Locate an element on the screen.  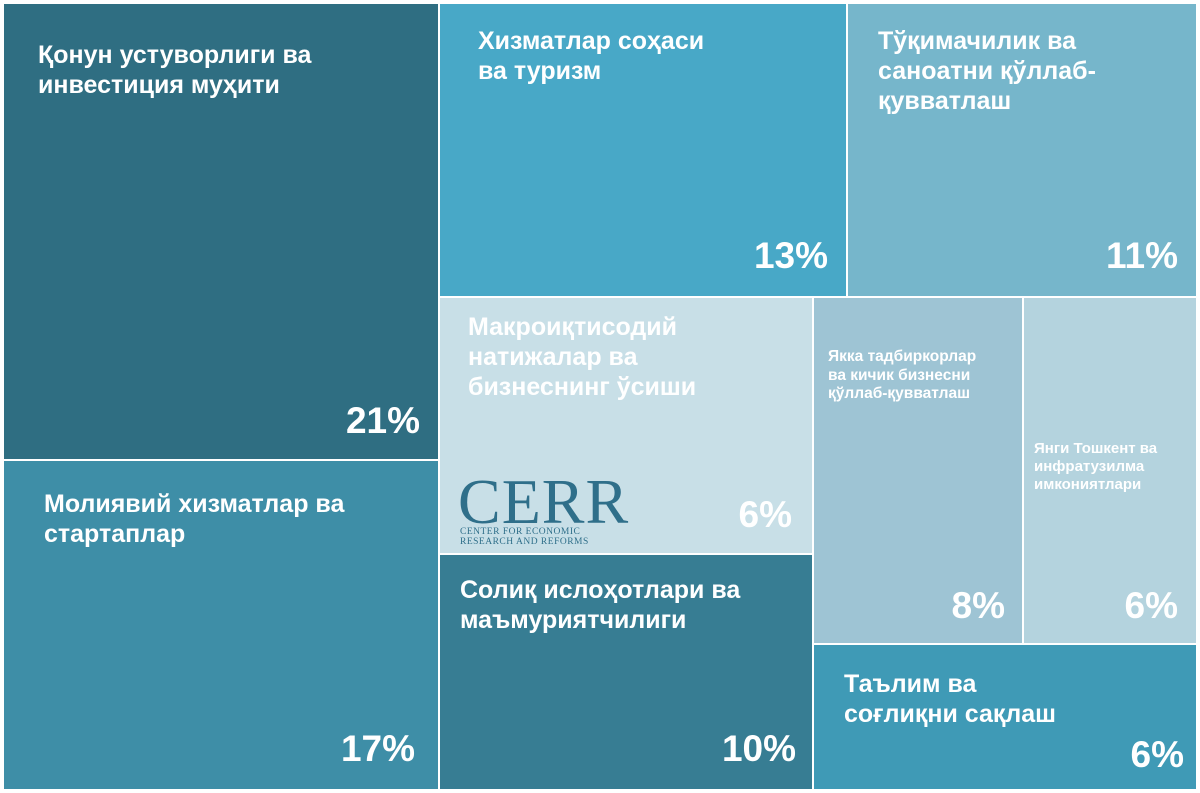
tile-value: 10% is located at coordinates (758, 748).